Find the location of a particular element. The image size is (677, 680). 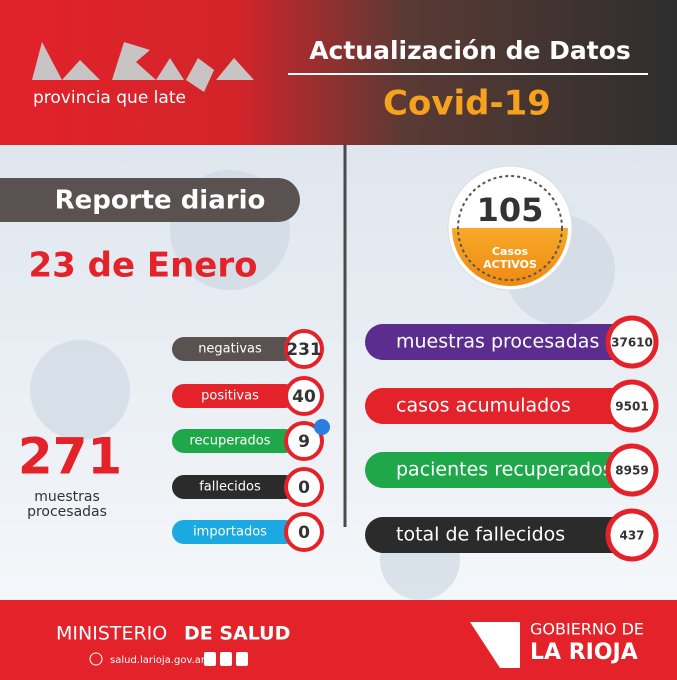

item-label: recuperados is located at coordinates (230, 441).